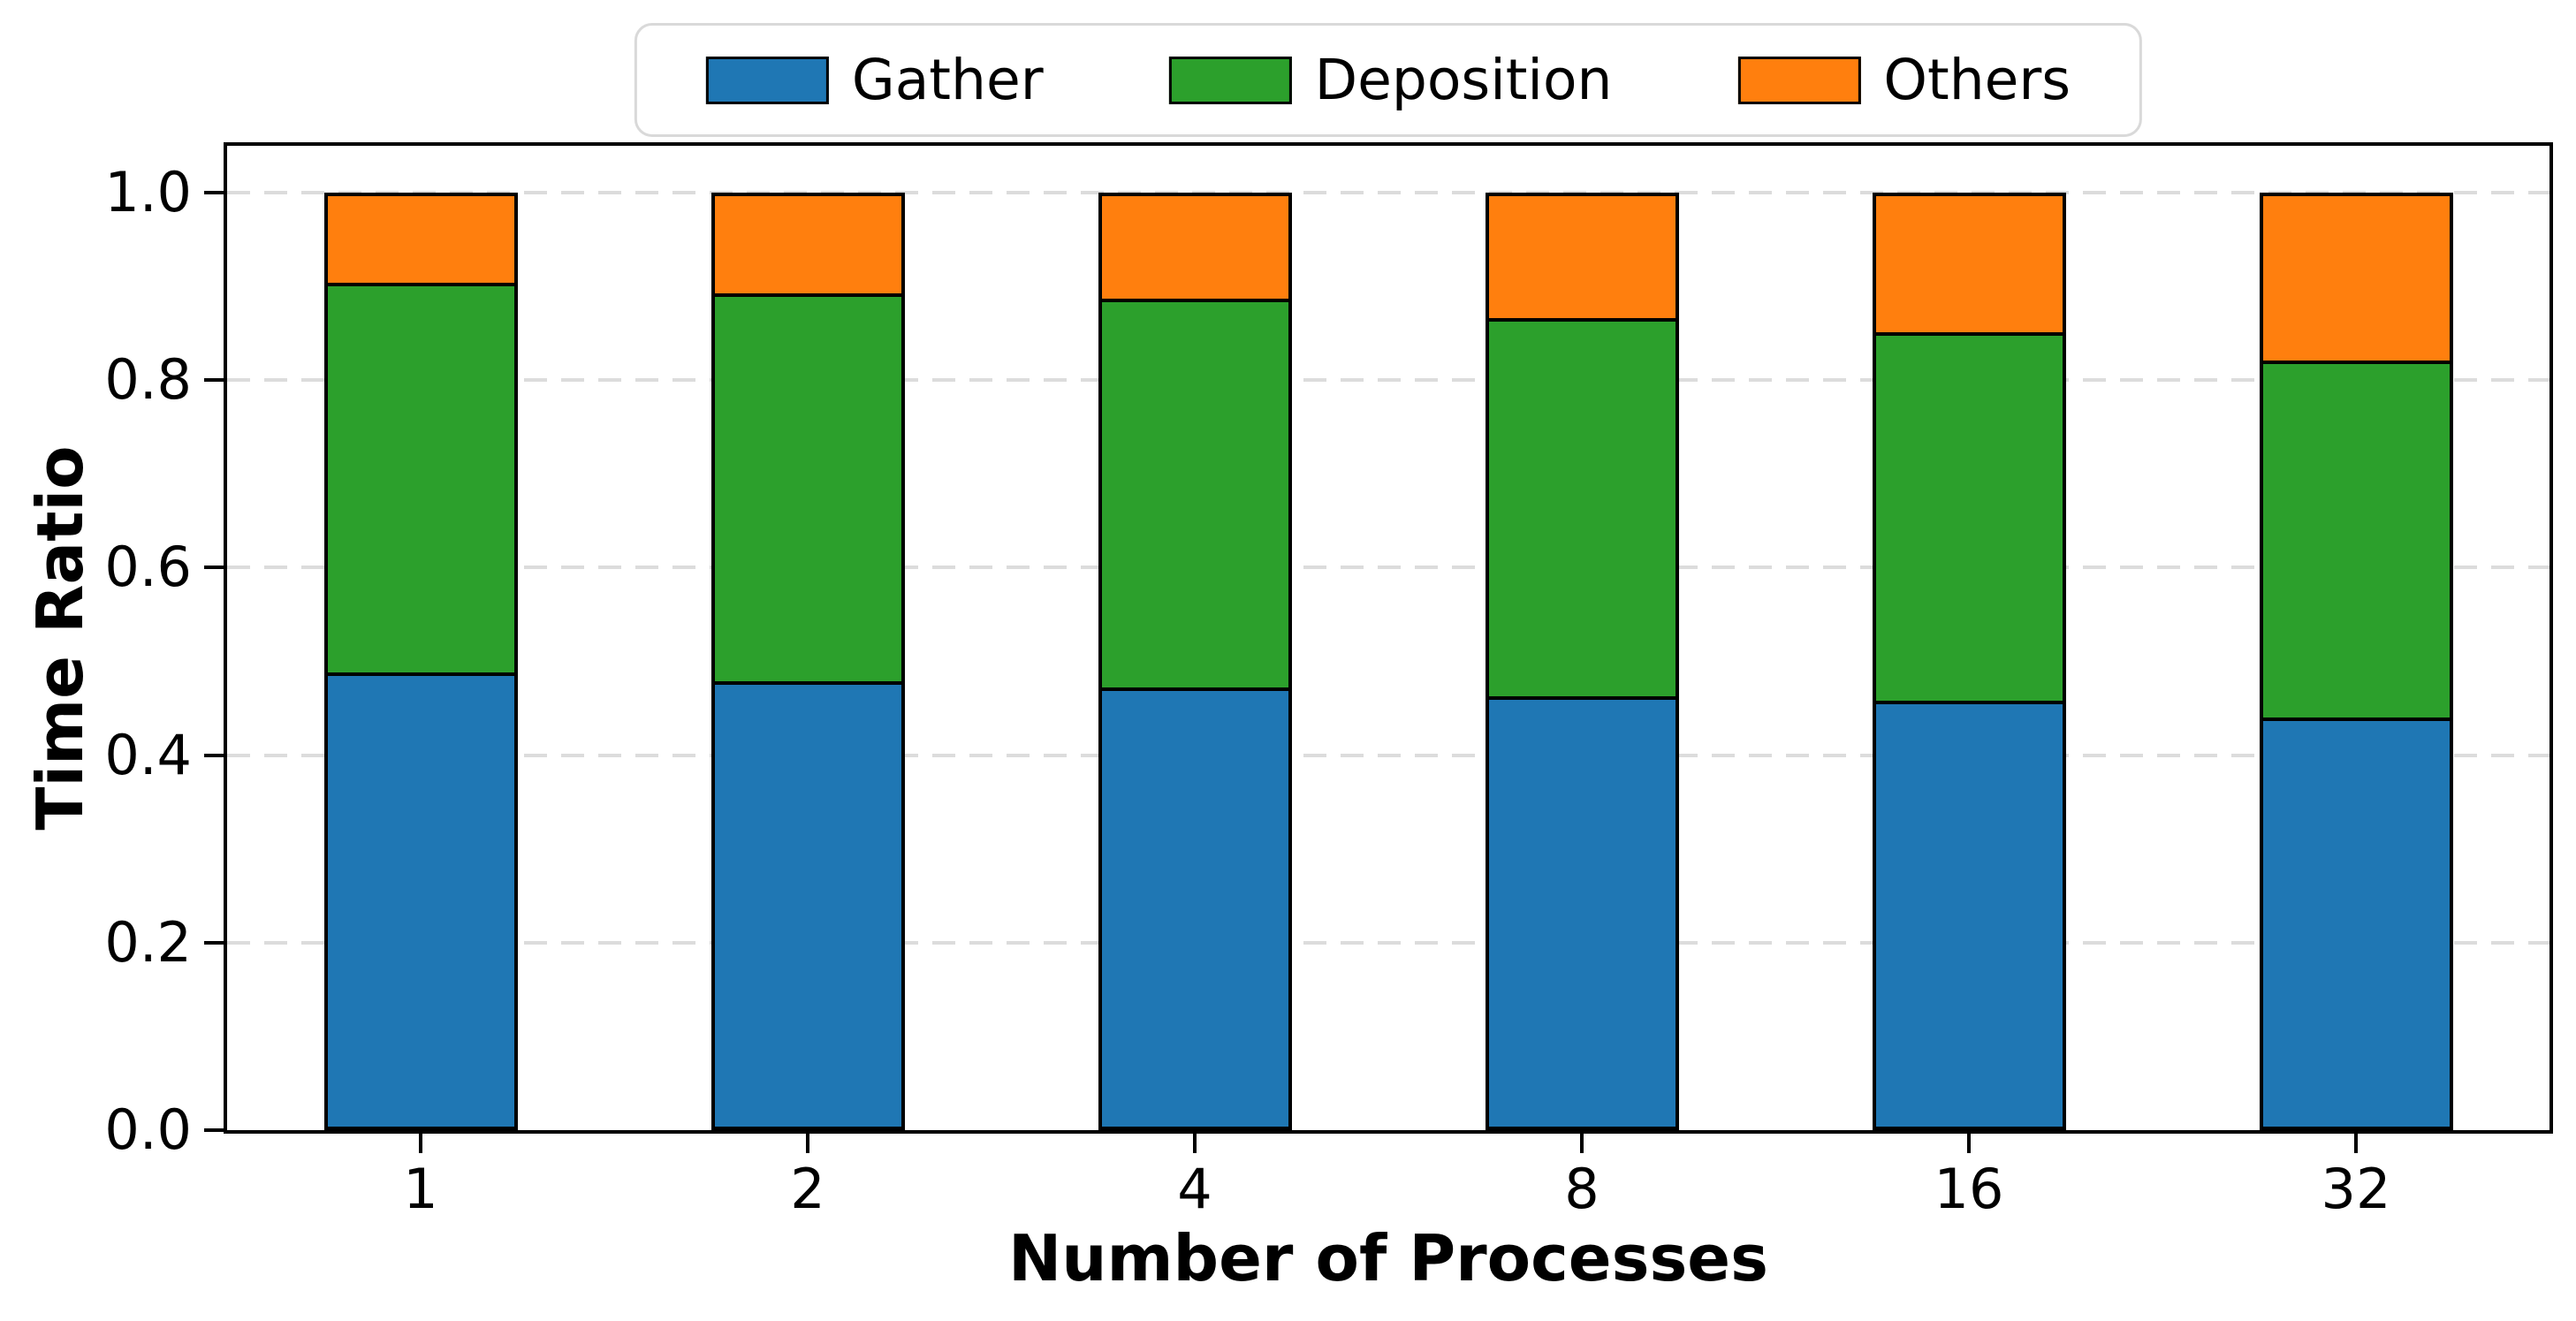  Describe the element at coordinates (1388, 755) in the screenshot. I see `gridline-y-0.4` at that location.